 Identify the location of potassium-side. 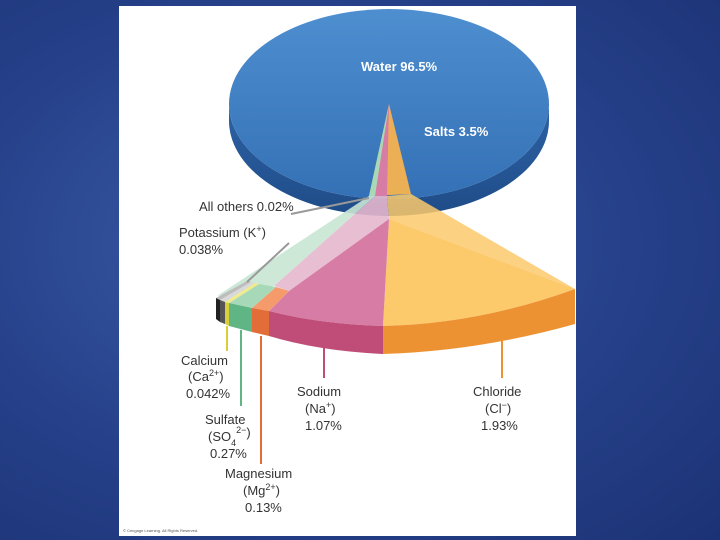
(222, 312).